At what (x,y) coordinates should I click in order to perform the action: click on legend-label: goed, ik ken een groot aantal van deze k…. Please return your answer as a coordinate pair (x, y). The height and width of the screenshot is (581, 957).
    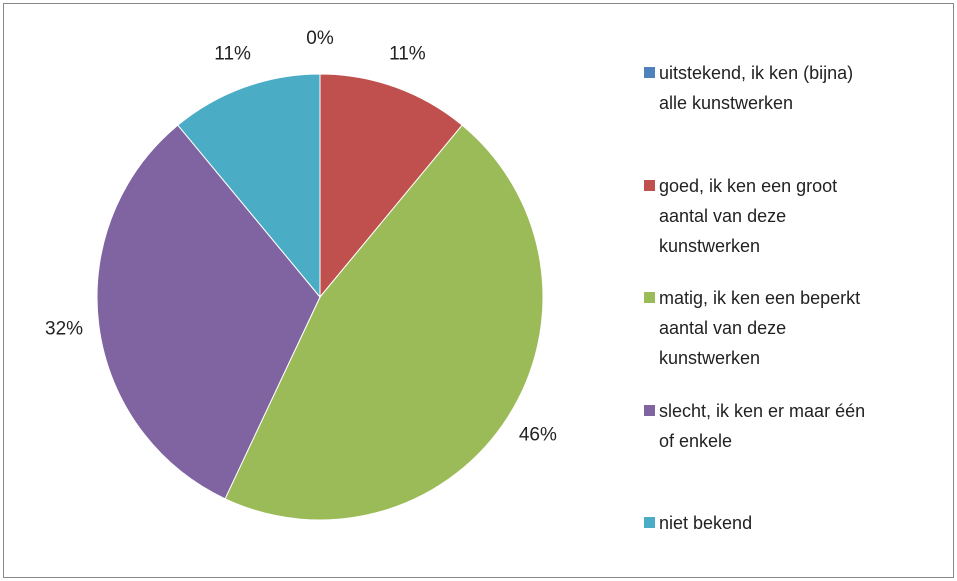
    Looking at the image, I should click on (748, 216).